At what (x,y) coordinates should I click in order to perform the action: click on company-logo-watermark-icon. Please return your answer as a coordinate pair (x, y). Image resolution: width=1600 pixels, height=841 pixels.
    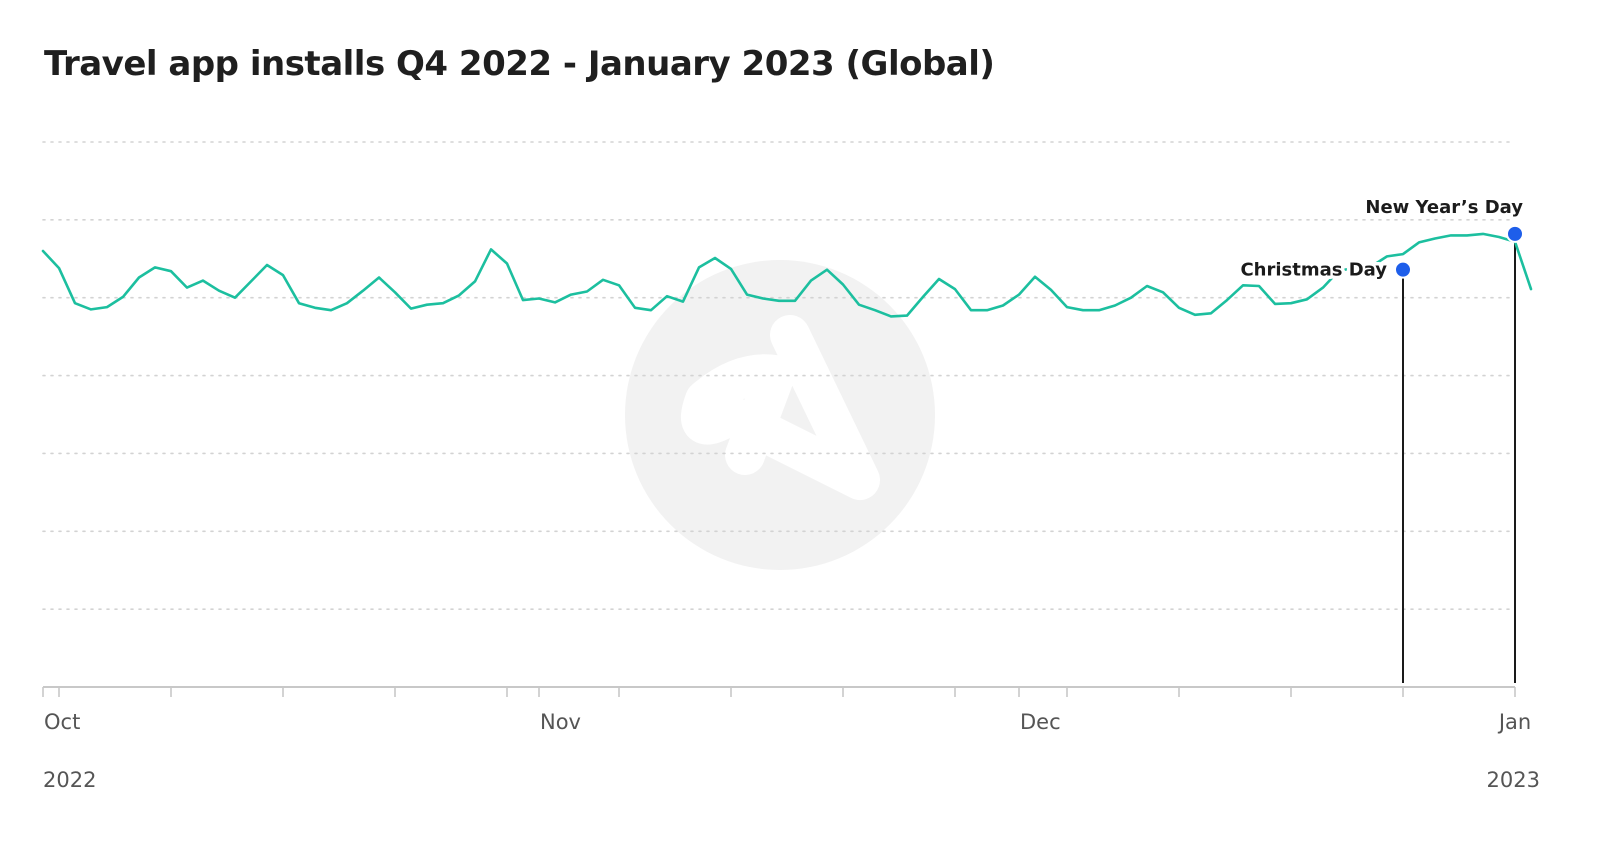
    Looking at the image, I should click on (780, 415).